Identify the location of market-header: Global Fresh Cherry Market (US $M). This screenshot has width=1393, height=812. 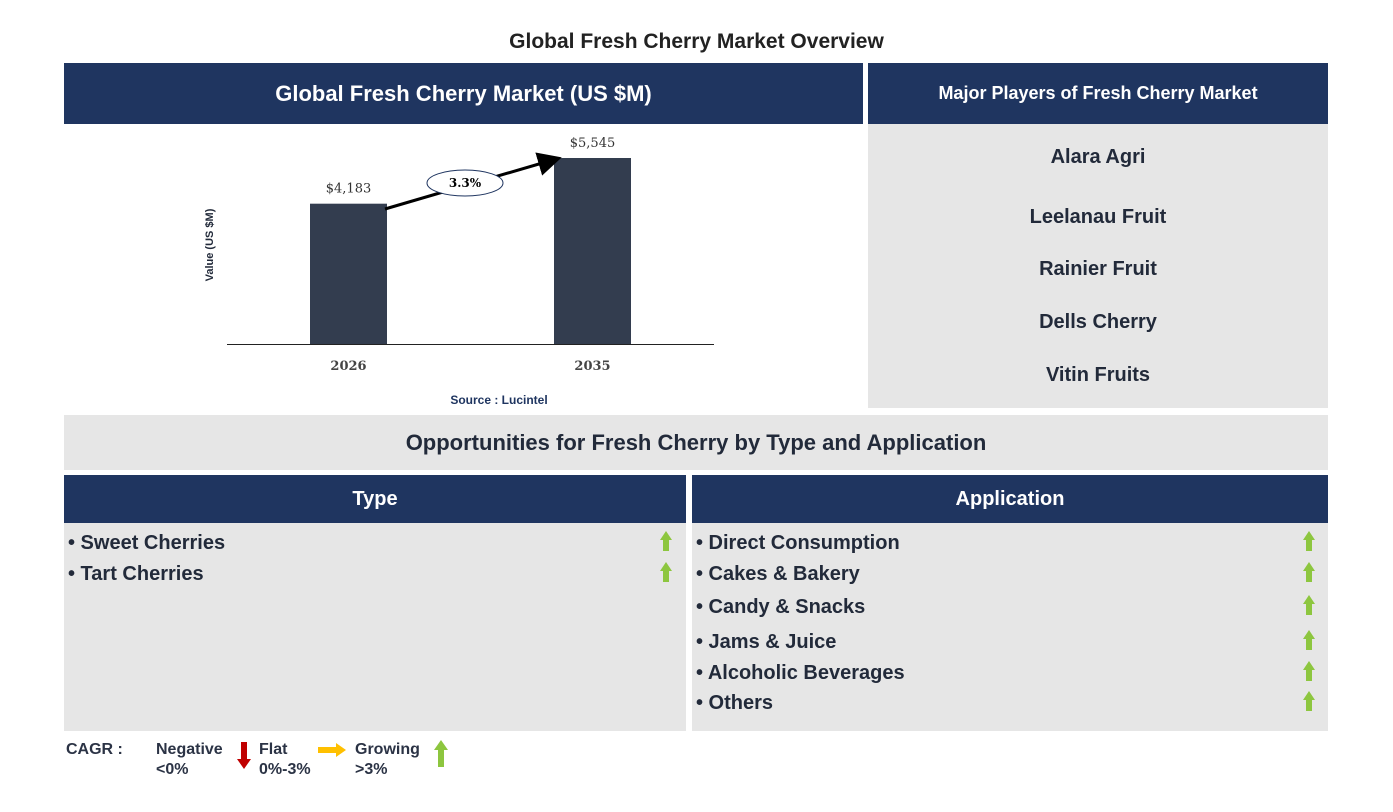
(463, 93).